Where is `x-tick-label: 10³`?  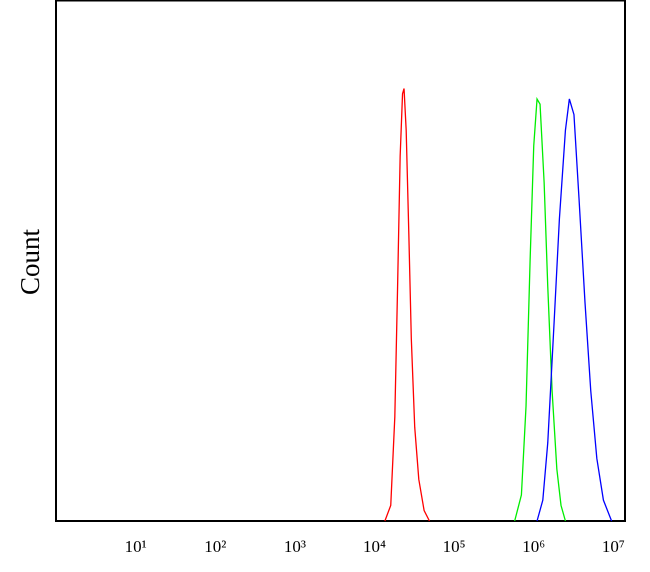
x-tick-label: 10³ is located at coordinates (295, 546).